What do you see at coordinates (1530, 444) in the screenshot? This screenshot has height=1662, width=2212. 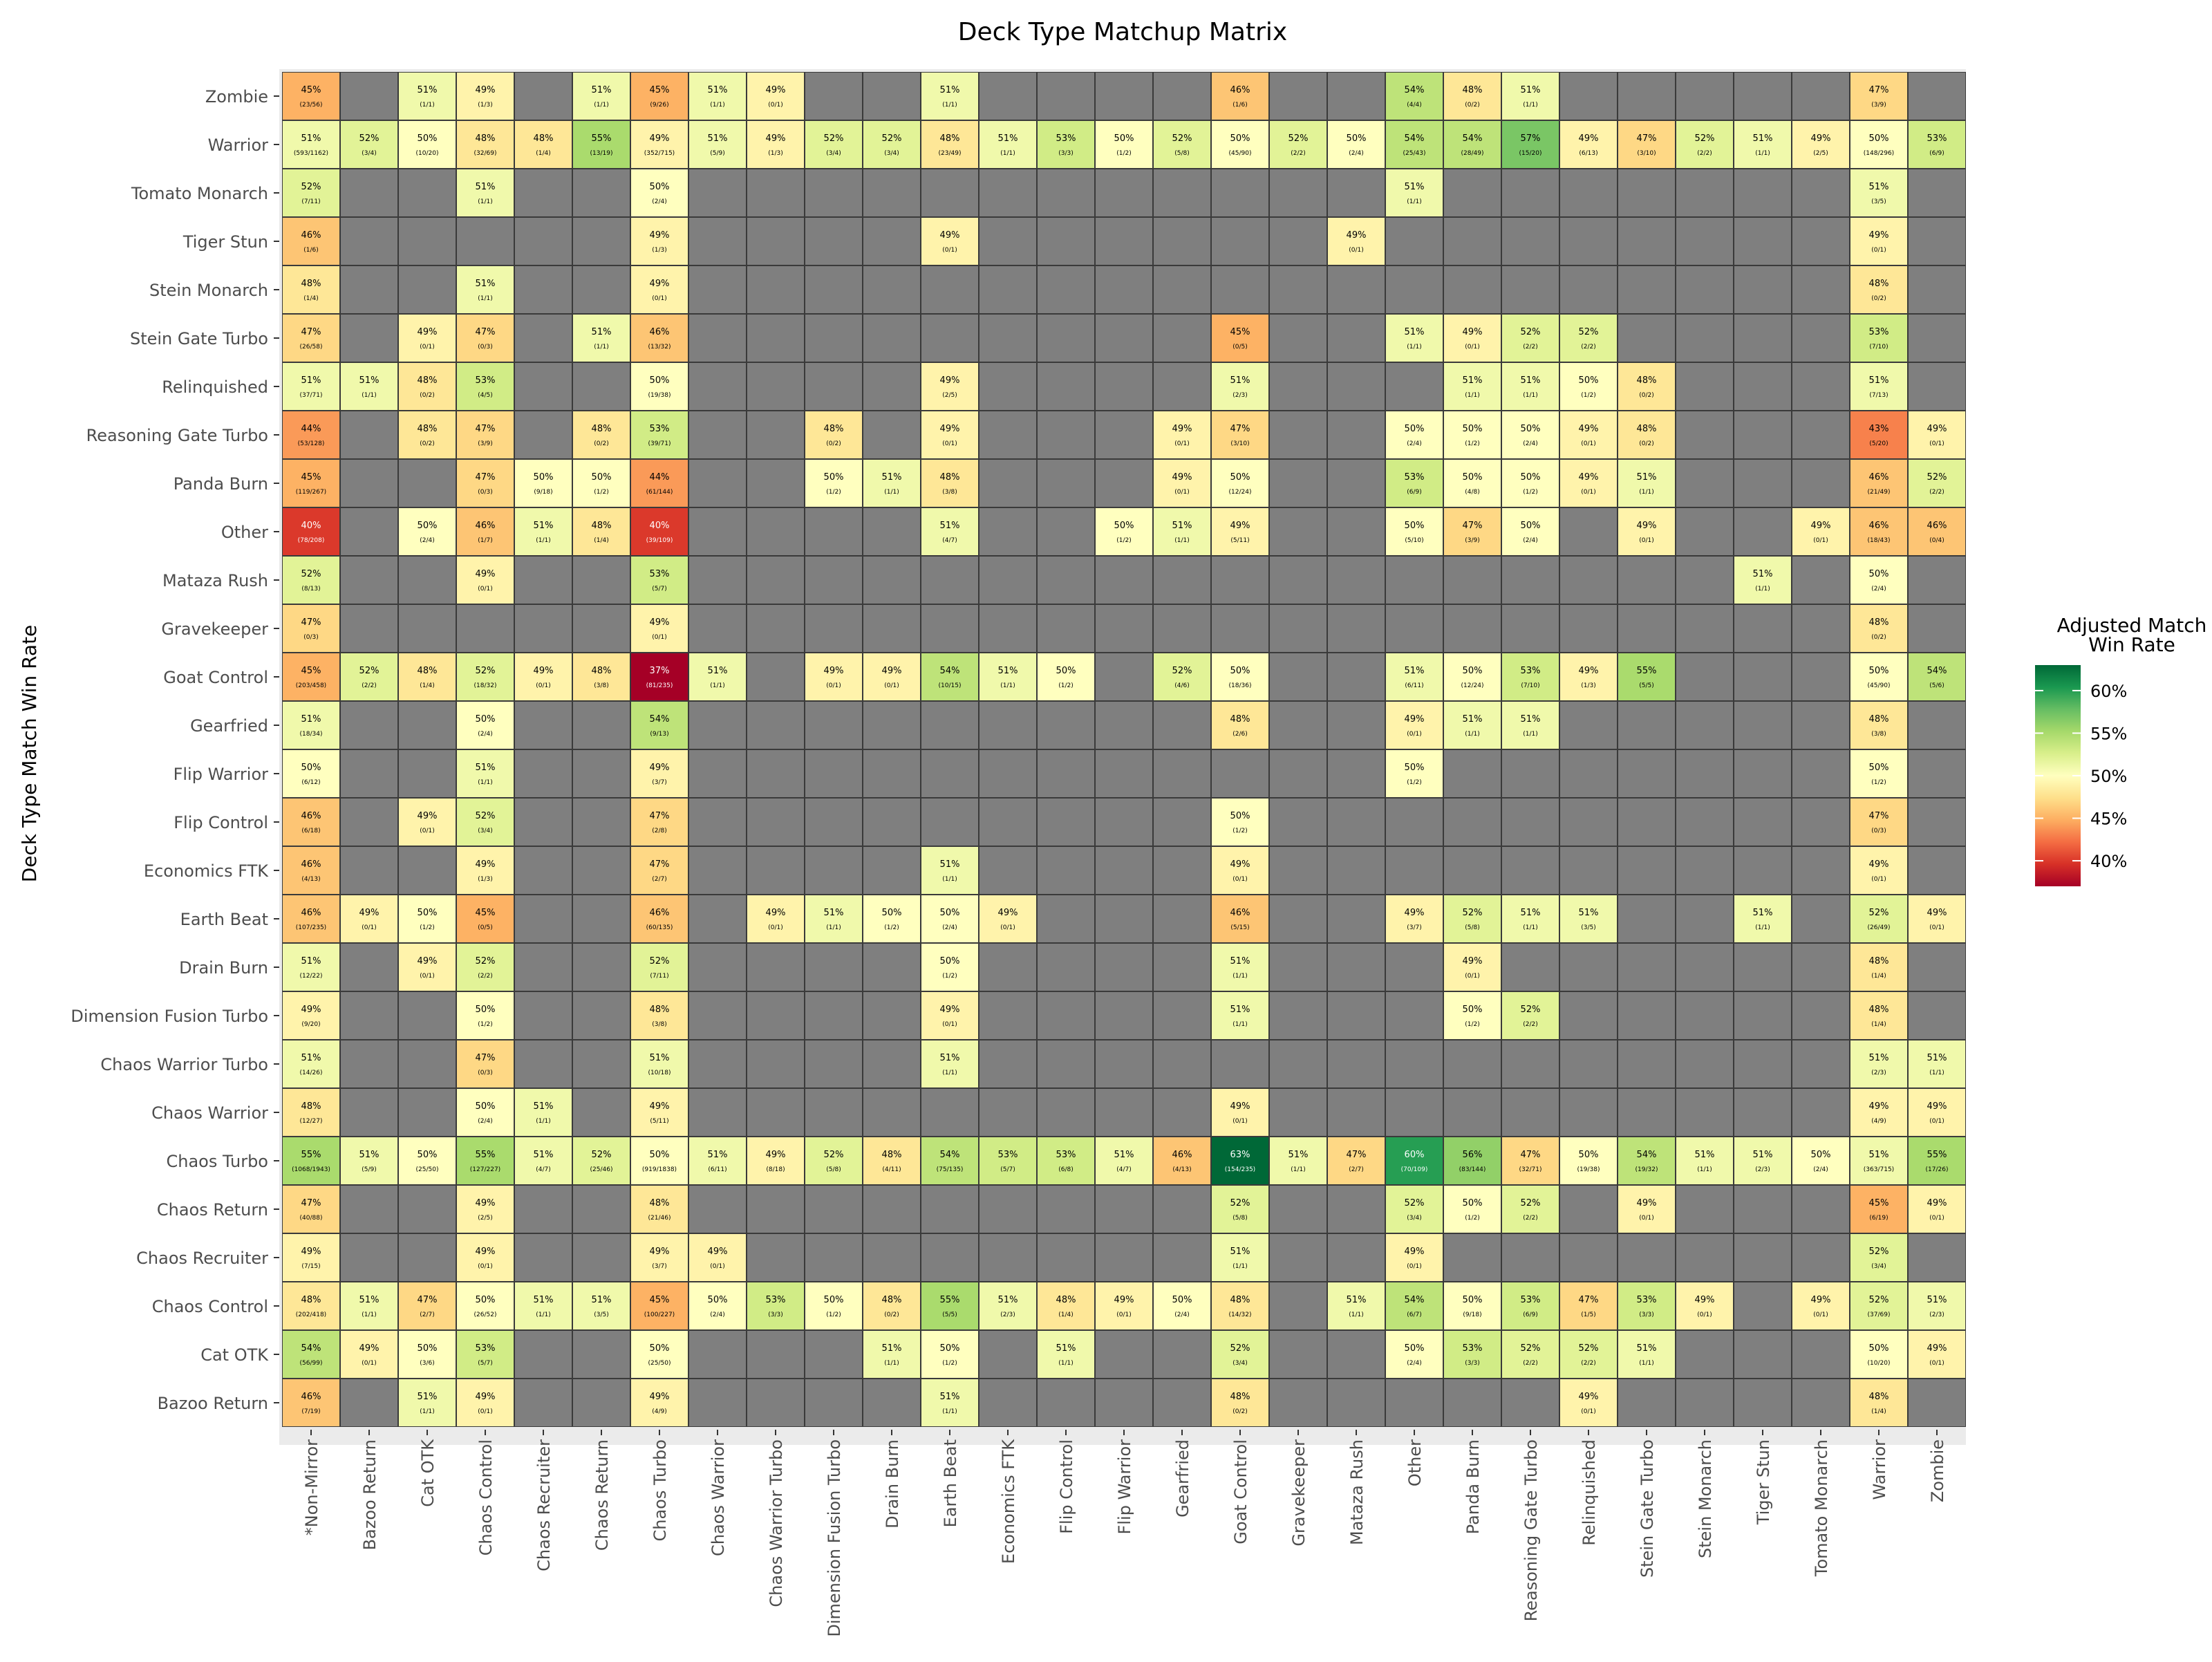 I see `cell-record-label: (2/4)` at bounding box center [1530, 444].